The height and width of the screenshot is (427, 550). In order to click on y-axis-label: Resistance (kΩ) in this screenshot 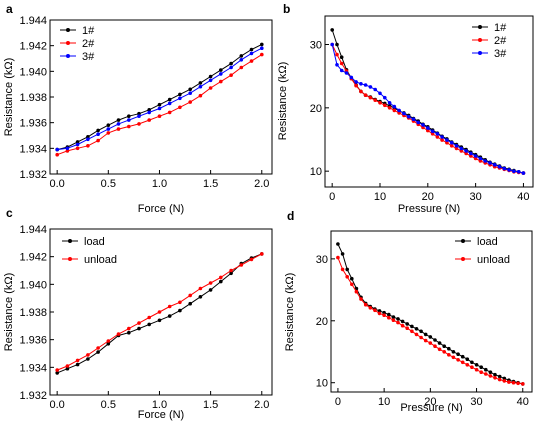, I will do `click(9, 312)`.